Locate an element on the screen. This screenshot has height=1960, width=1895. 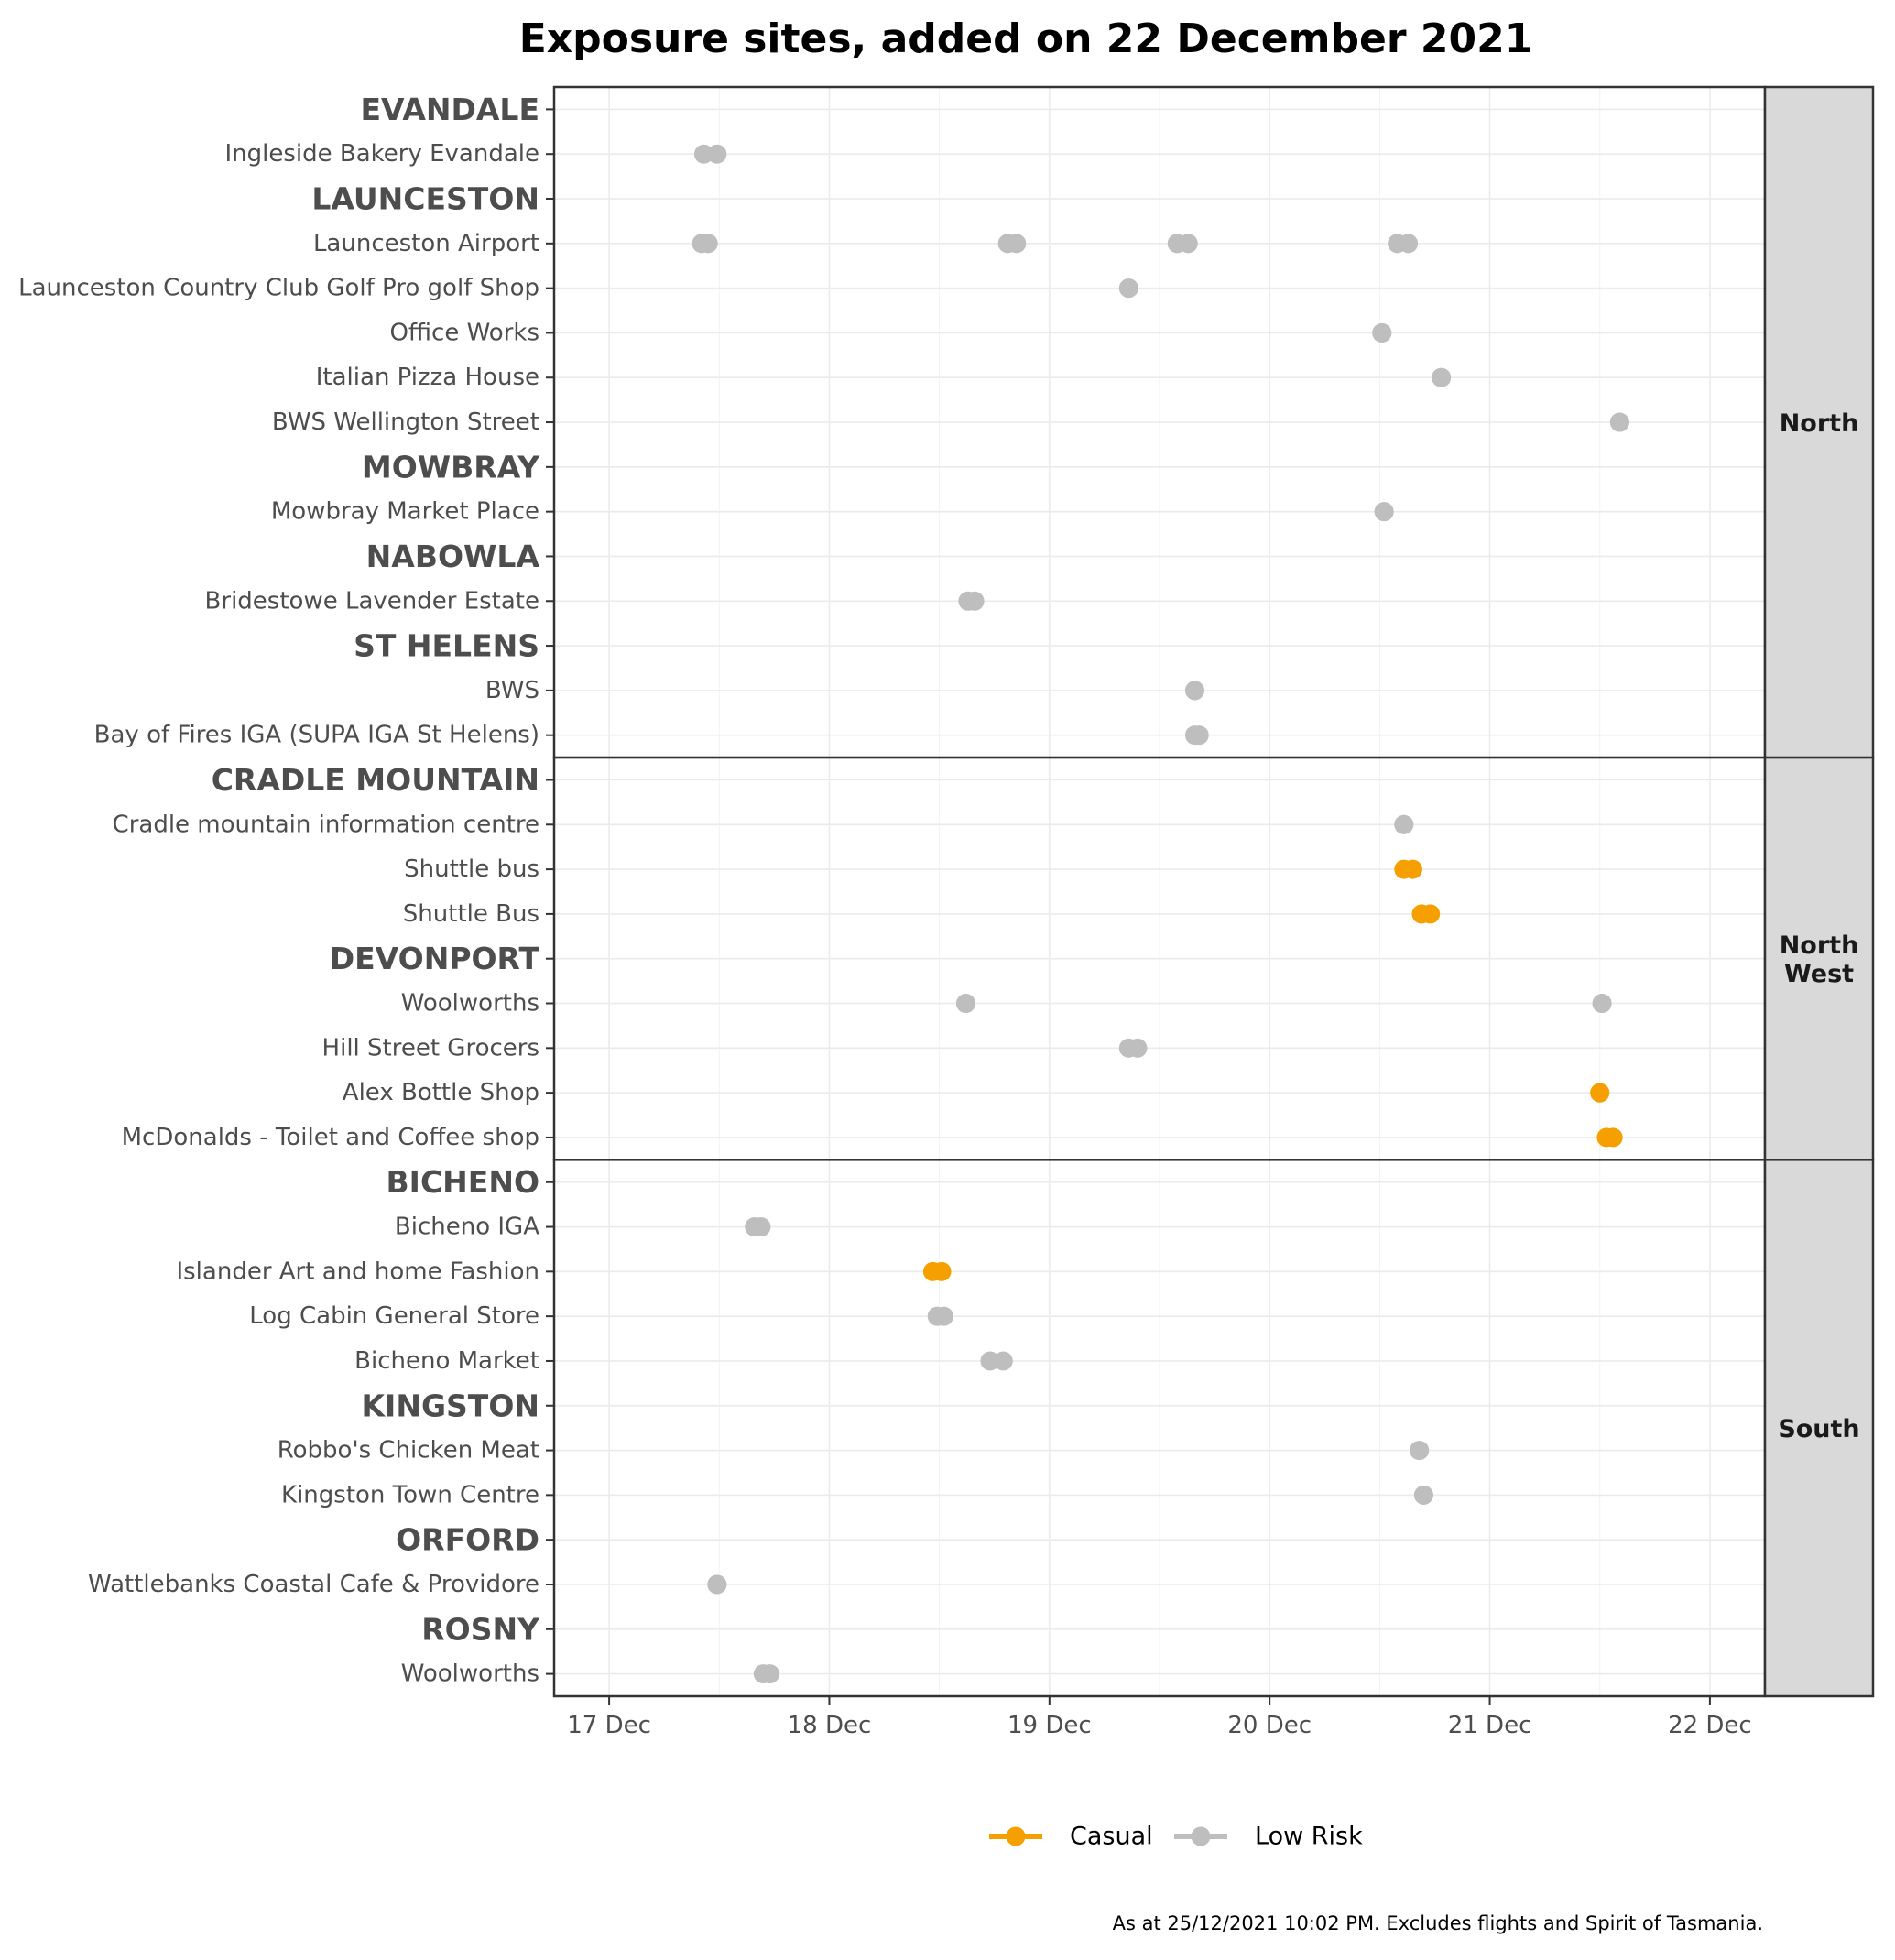
legend-item-low-risk: Low Risk is located at coordinates (1269, 1837).